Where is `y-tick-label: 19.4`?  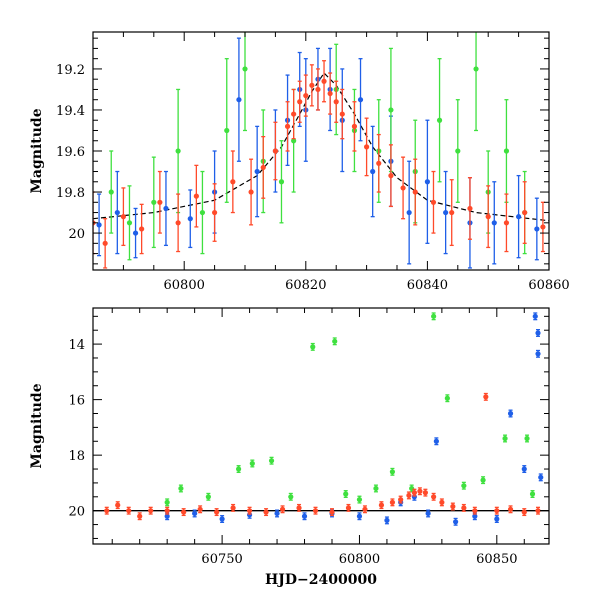
y-tick-label: 19.4 is located at coordinates (70, 111).